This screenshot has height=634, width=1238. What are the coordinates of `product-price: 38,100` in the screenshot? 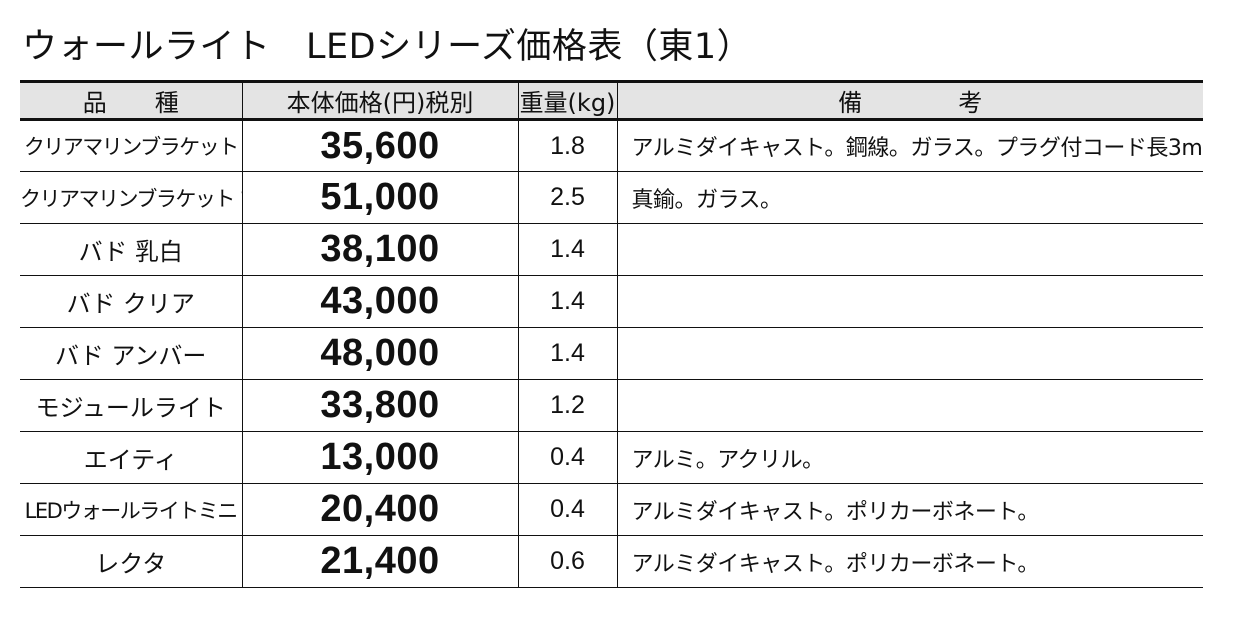 It's located at (379, 249).